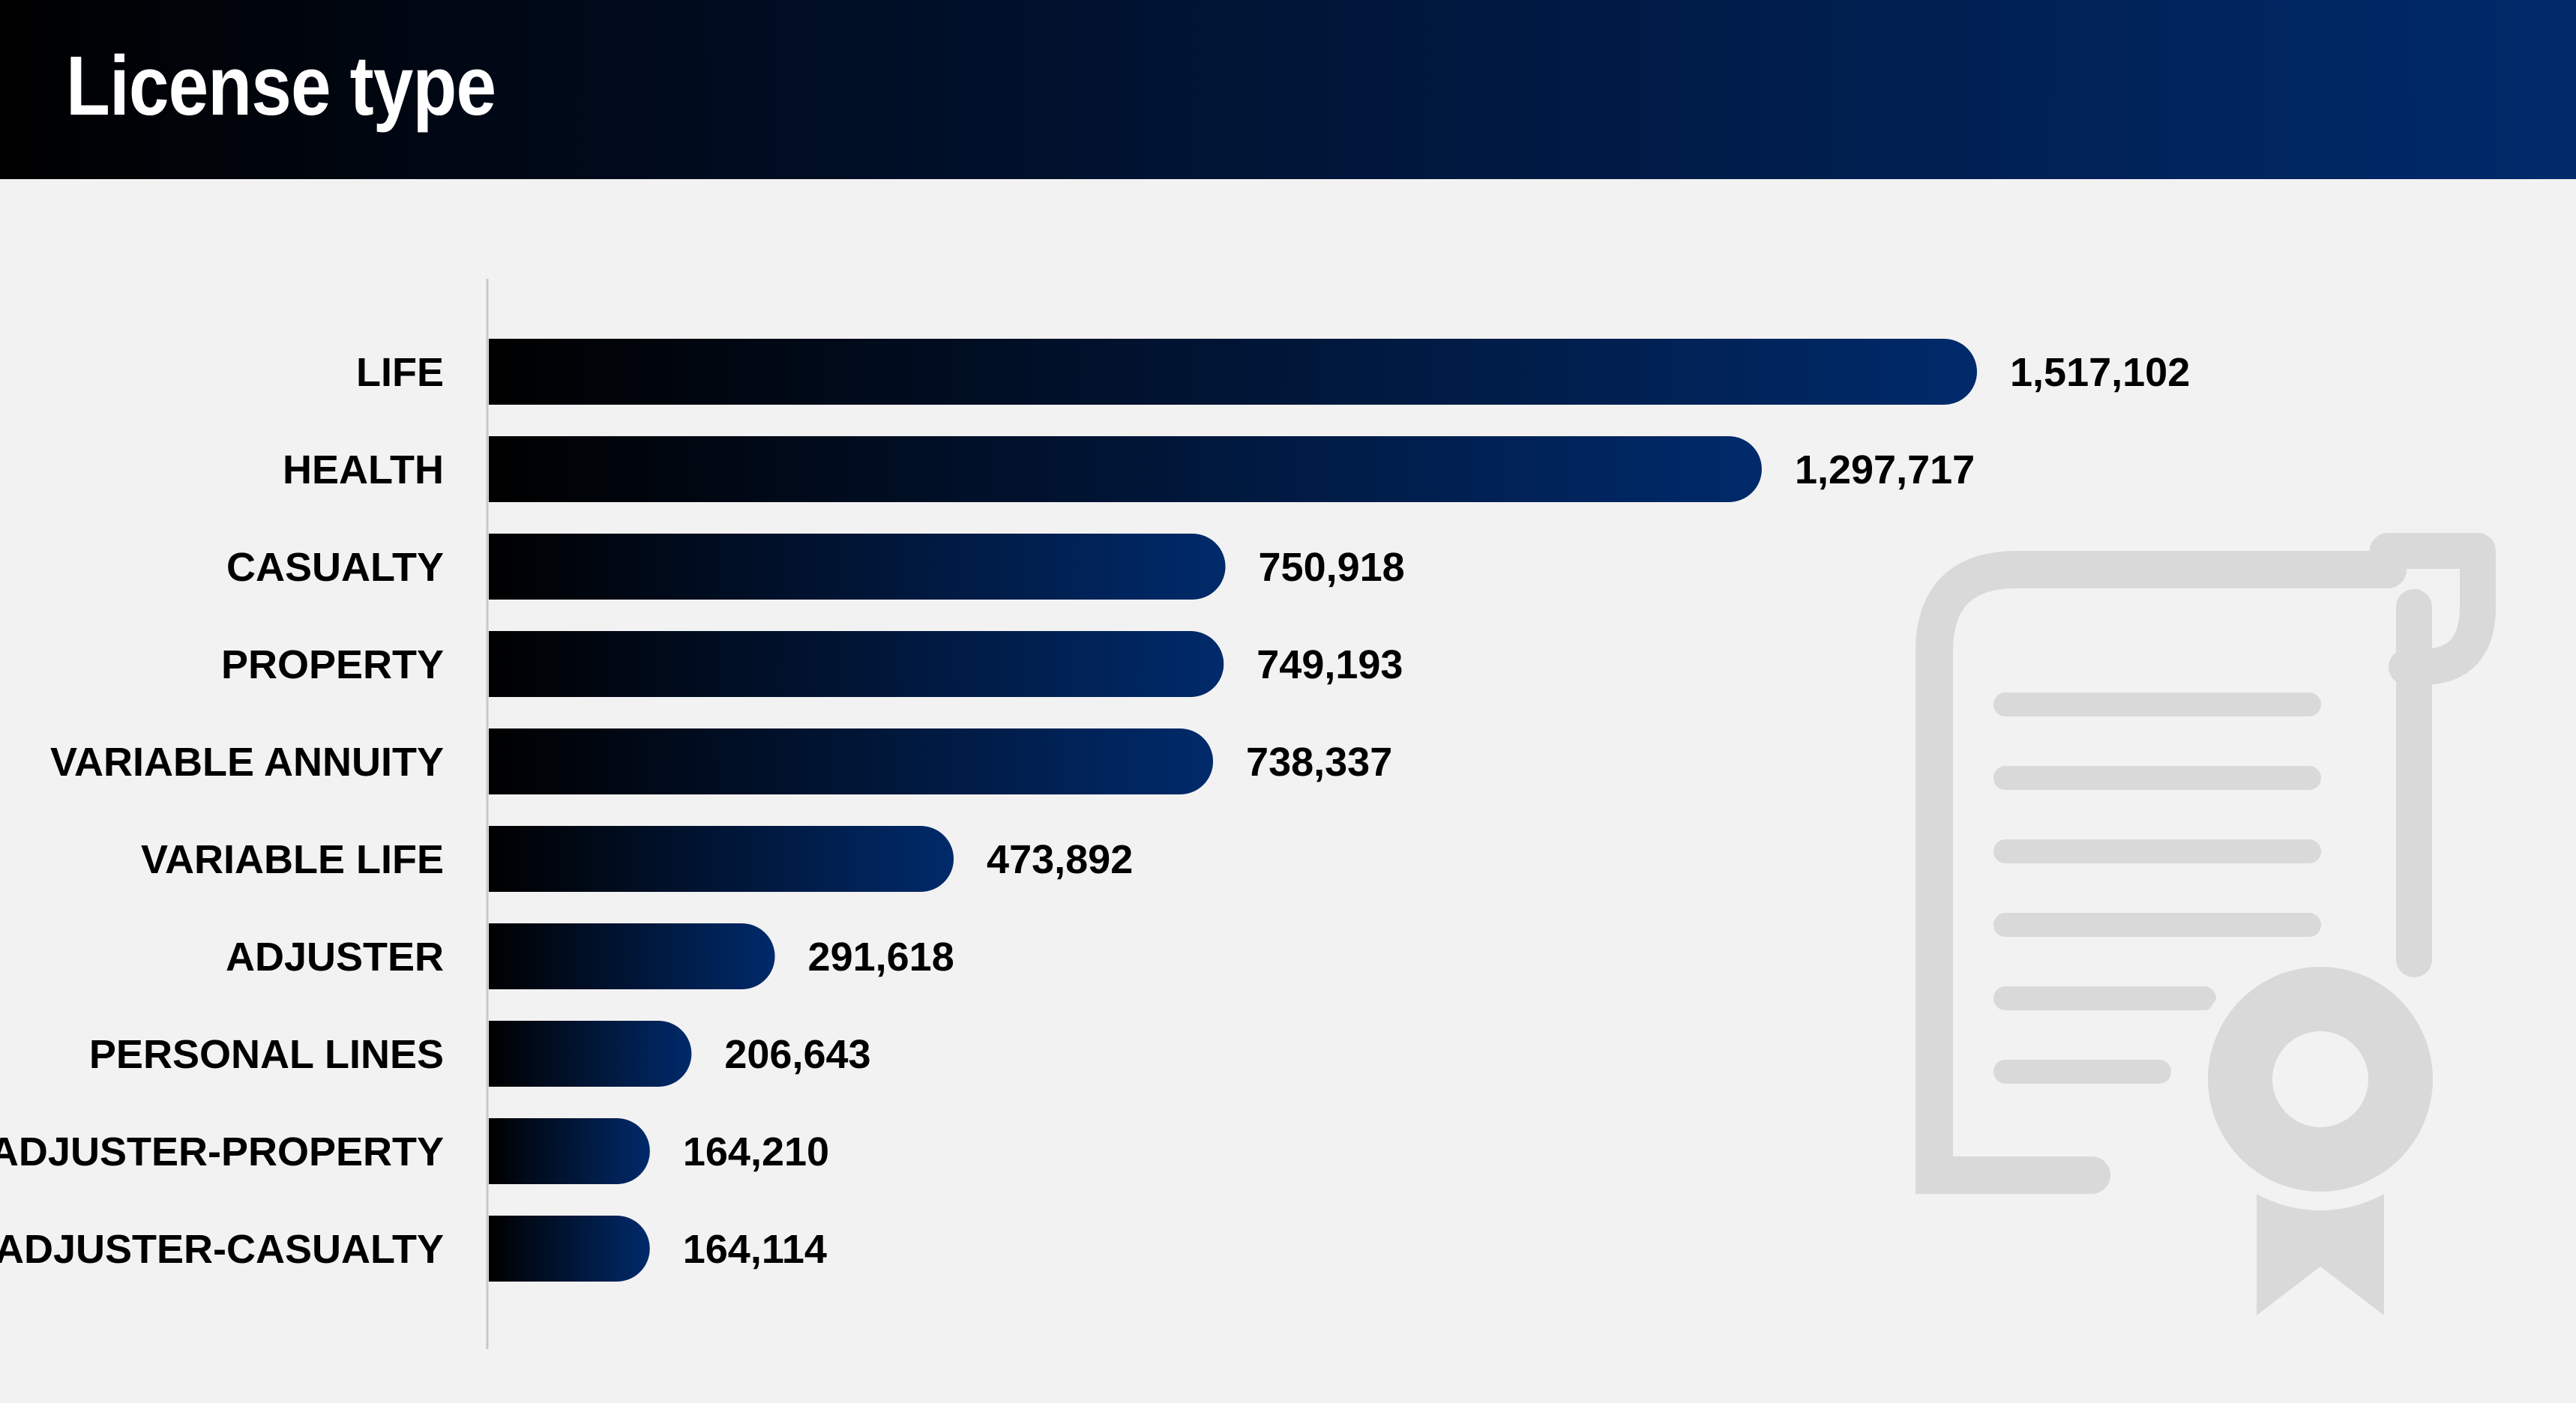 The height and width of the screenshot is (1403, 2576). I want to click on category-label-adjuster: ADJUSTER, so click(335, 957).